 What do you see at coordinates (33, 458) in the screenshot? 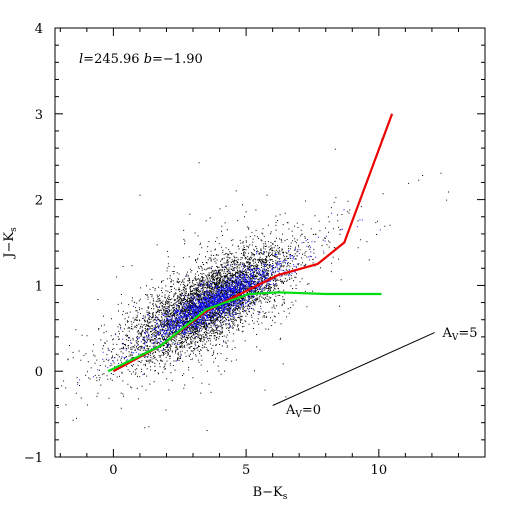
I see `y-tick-label: −1` at bounding box center [33, 458].